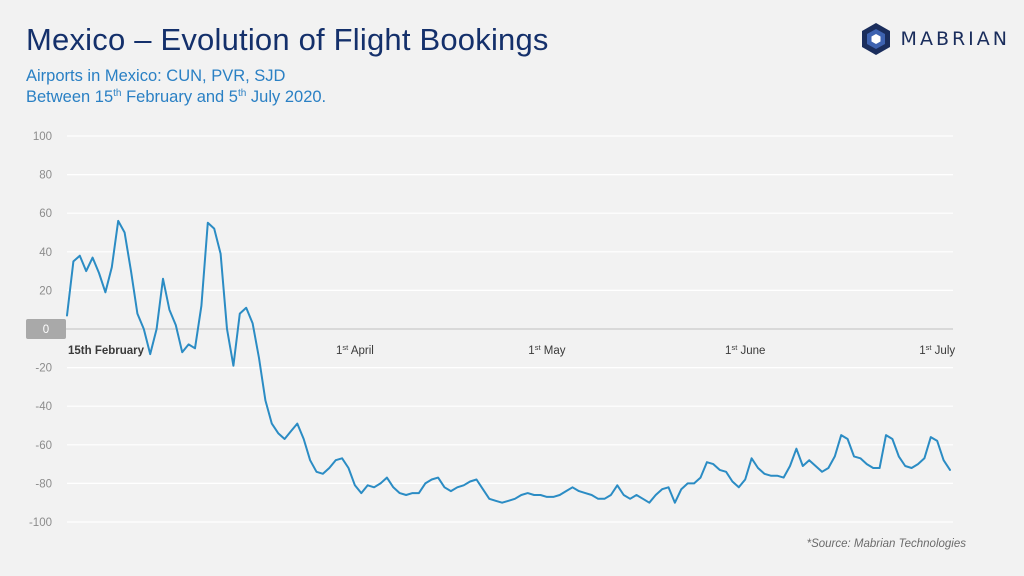  I want to click on subtitle-airports: Airports in Mexico: CUN, PVR, SJD, so click(156, 76).